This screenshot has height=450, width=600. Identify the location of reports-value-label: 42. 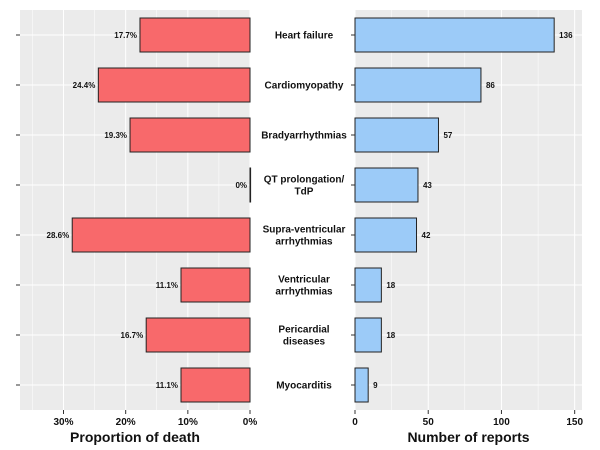
(426, 235).